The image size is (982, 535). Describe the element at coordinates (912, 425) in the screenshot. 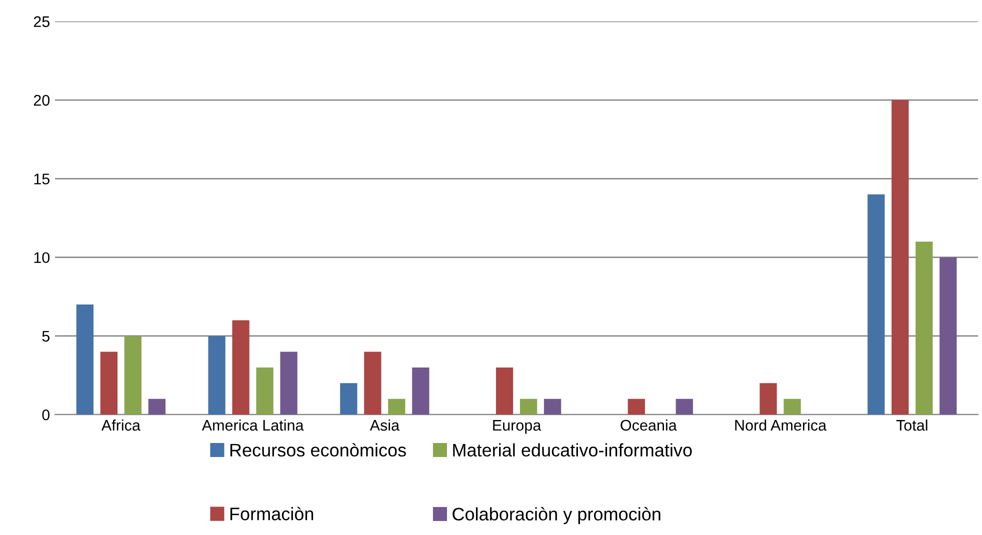

I see `x-tick-label: Total` at that location.